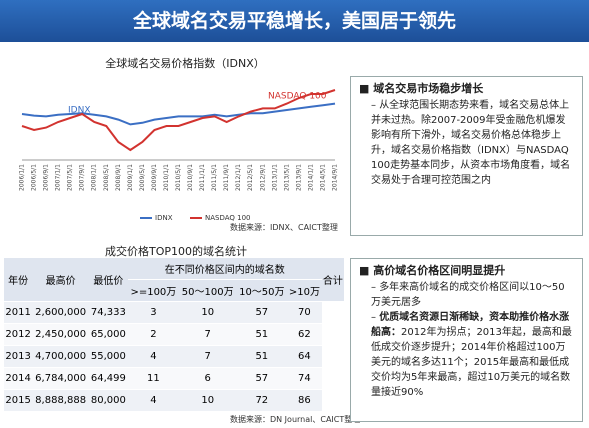 This screenshot has width=589, height=428. What do you see at coordinates (79, 111) in the screenshot?
I see `annotation: IDNX` at bounding box center [79, 111].